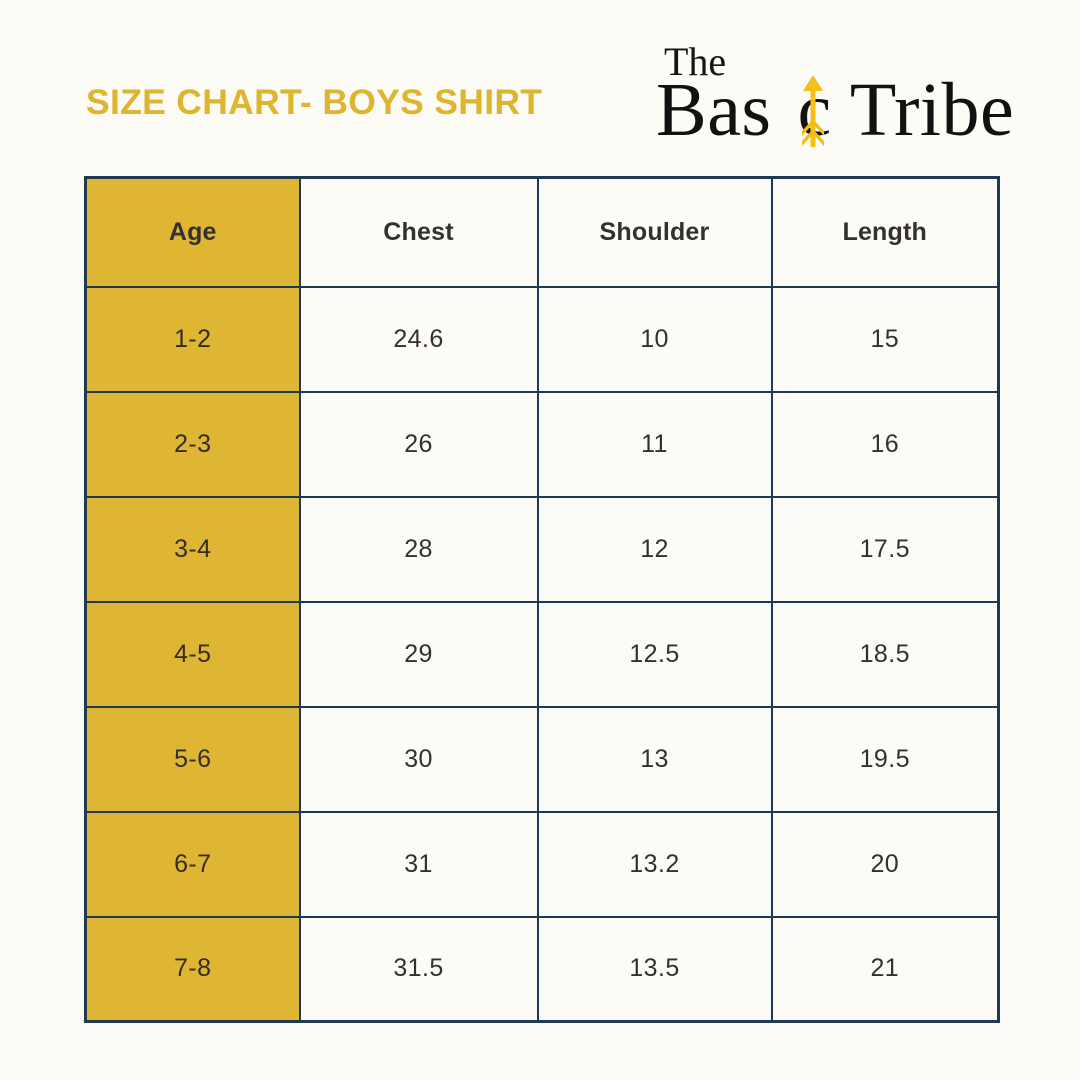  Describe the element at coordinates (885, 444) in the screenshot. I see `cell-length: 16` at that location.